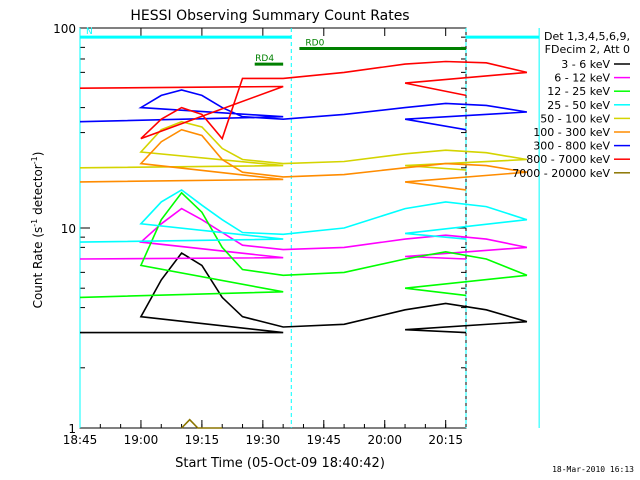  I want to click on series-line-7000to20000kev, so click(202, 423).